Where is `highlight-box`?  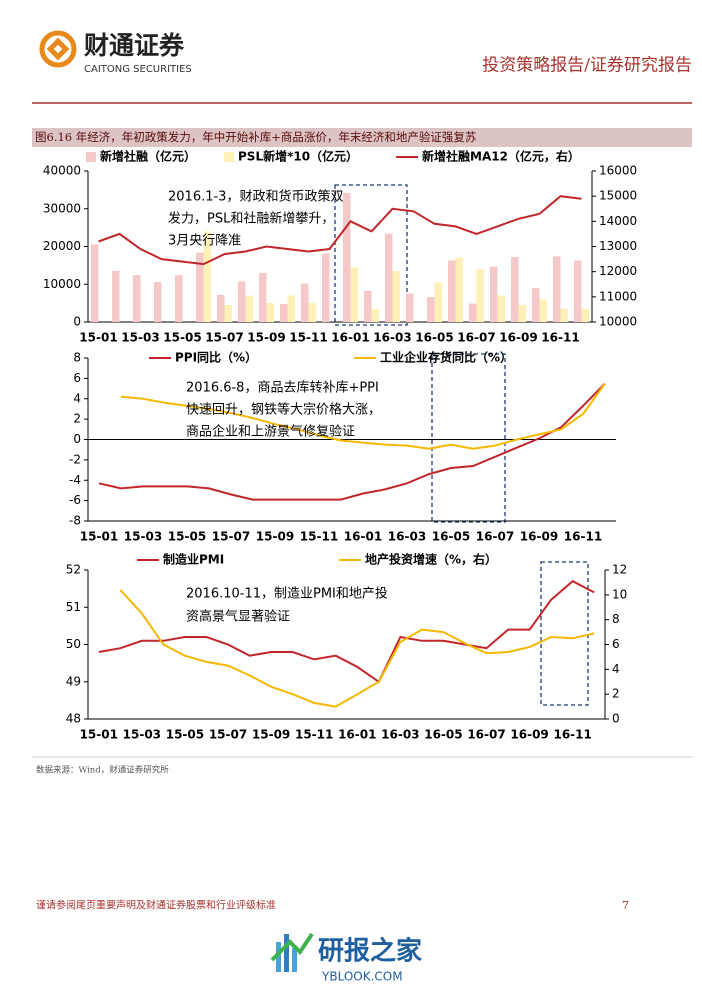 highlight-box is located at coordinates (371, 255).